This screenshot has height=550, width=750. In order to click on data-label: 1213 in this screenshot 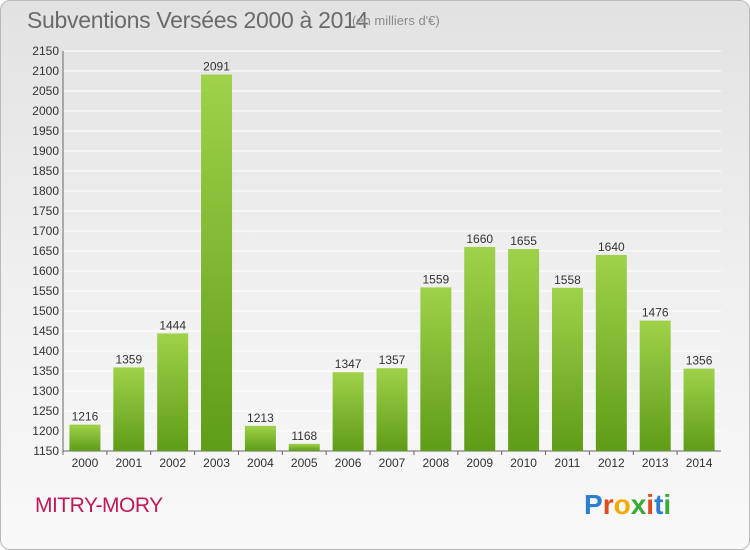, I will do `click(260, 418)`.